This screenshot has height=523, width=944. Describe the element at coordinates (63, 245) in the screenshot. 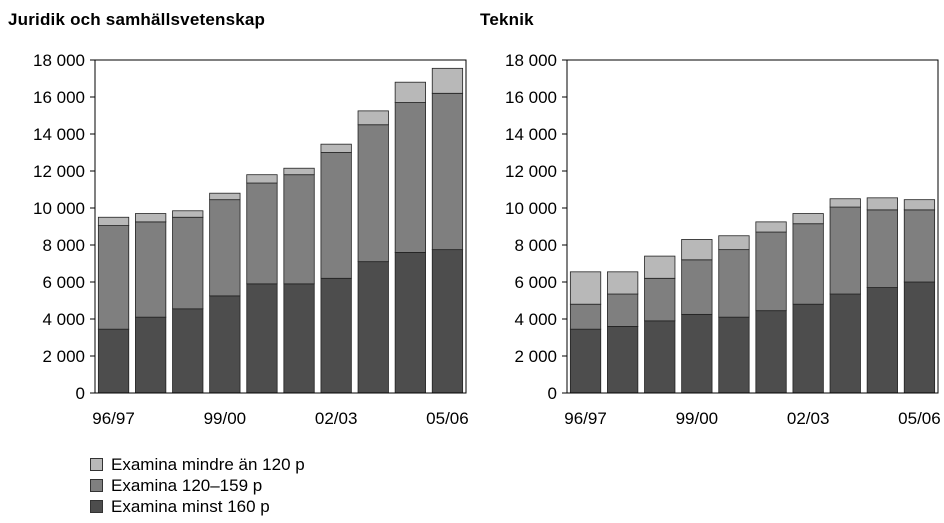

I see `y-tick-label: 8 000` at that location.